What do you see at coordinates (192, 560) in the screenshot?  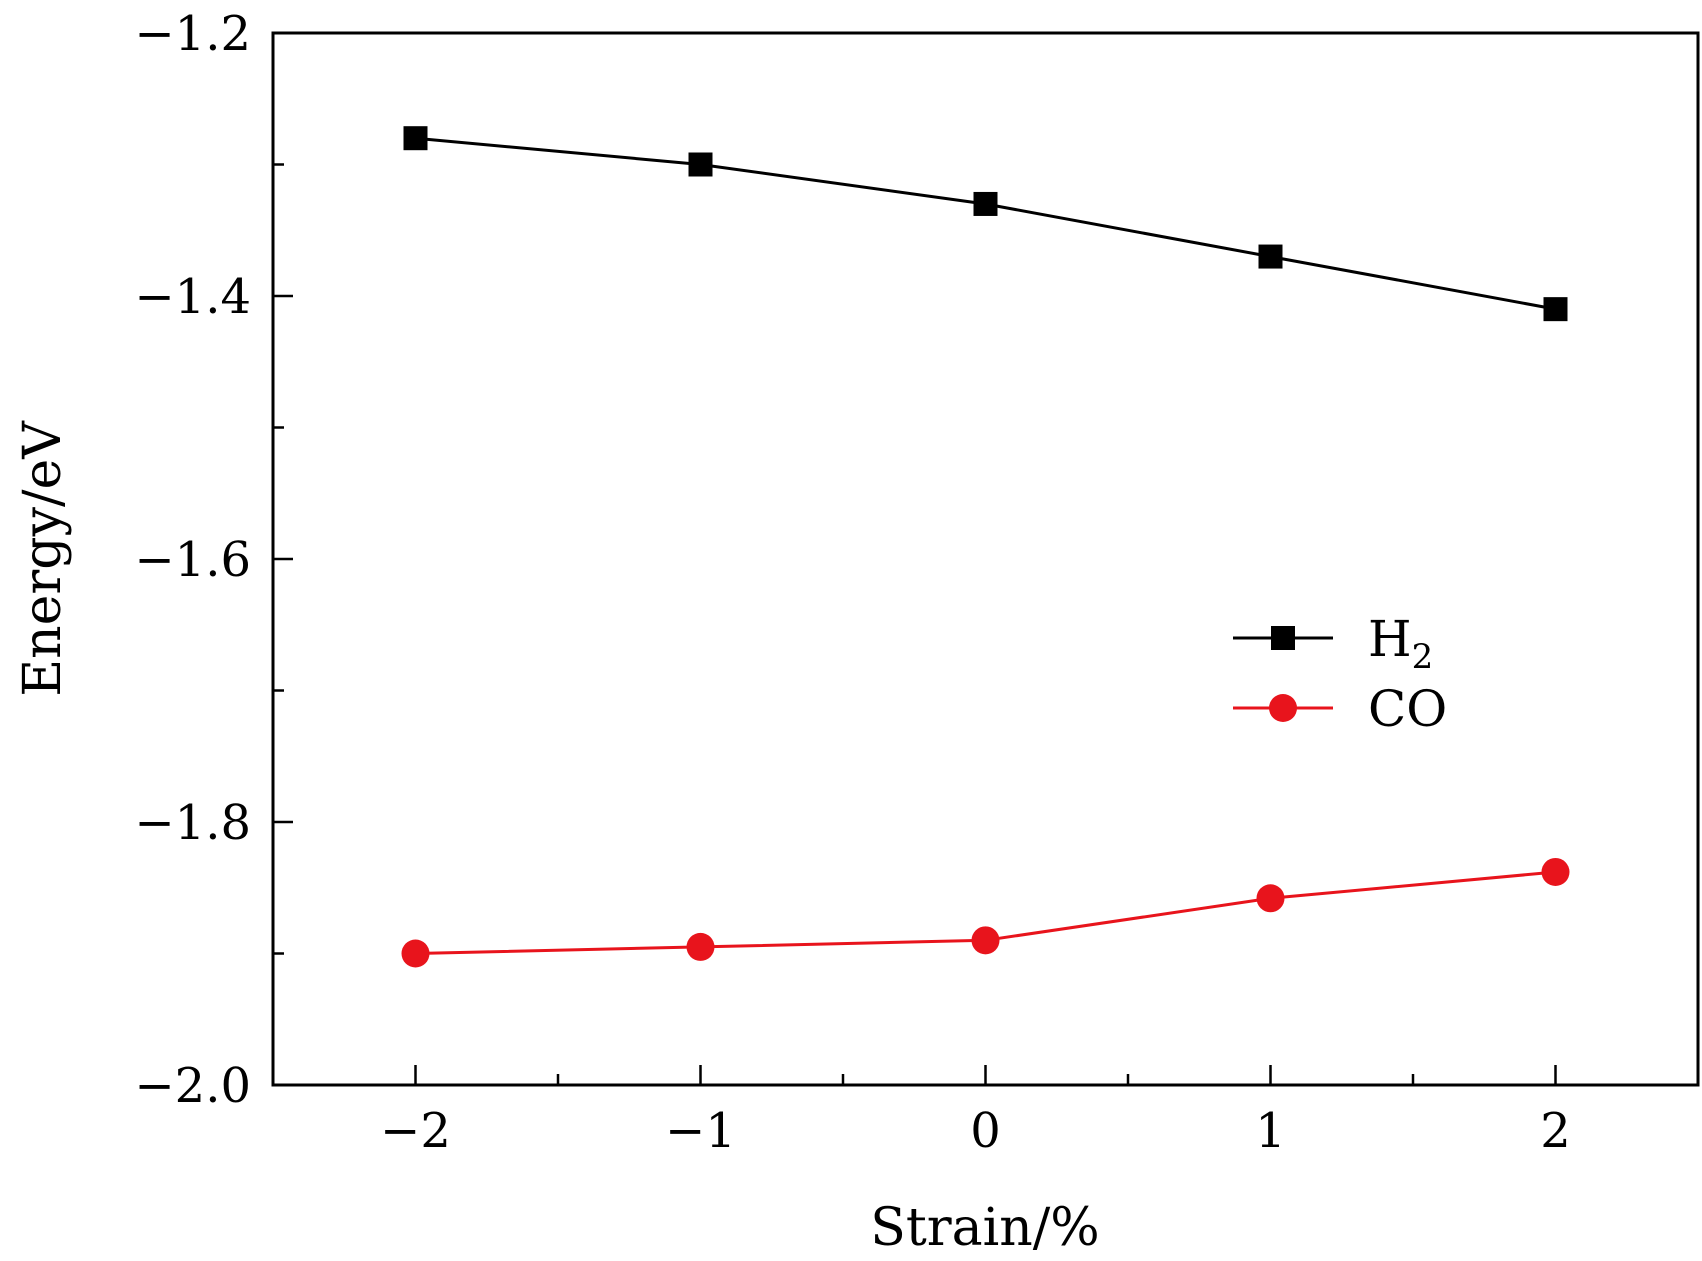 I see `y-tick-label: −1.6` at bounding box center [192, 560].